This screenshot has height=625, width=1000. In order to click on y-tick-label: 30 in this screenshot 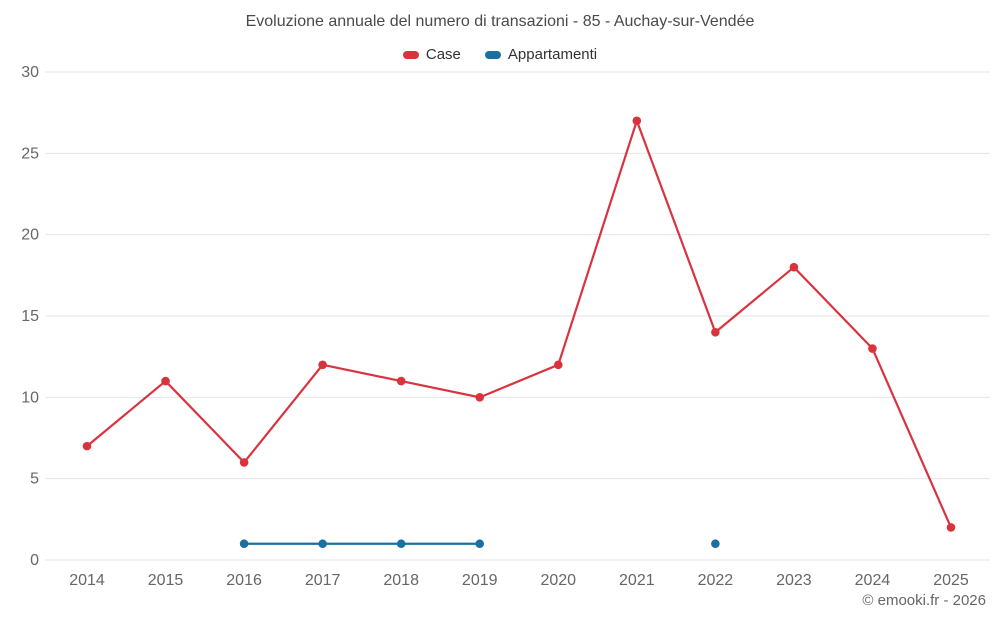, I will do `click(30, 72)`.